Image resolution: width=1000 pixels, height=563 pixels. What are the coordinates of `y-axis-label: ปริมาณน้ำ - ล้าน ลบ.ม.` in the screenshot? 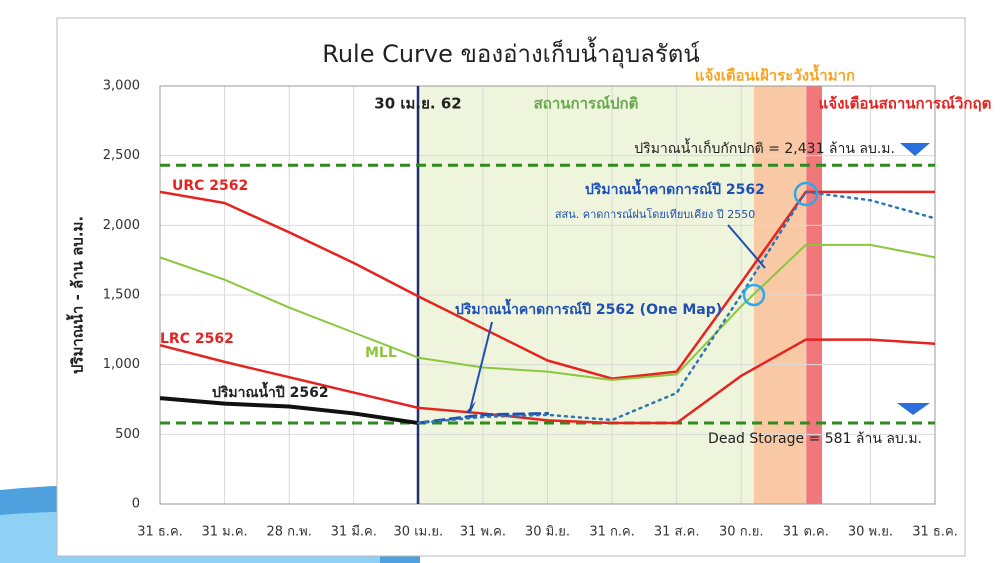 It's located at (76, 295).